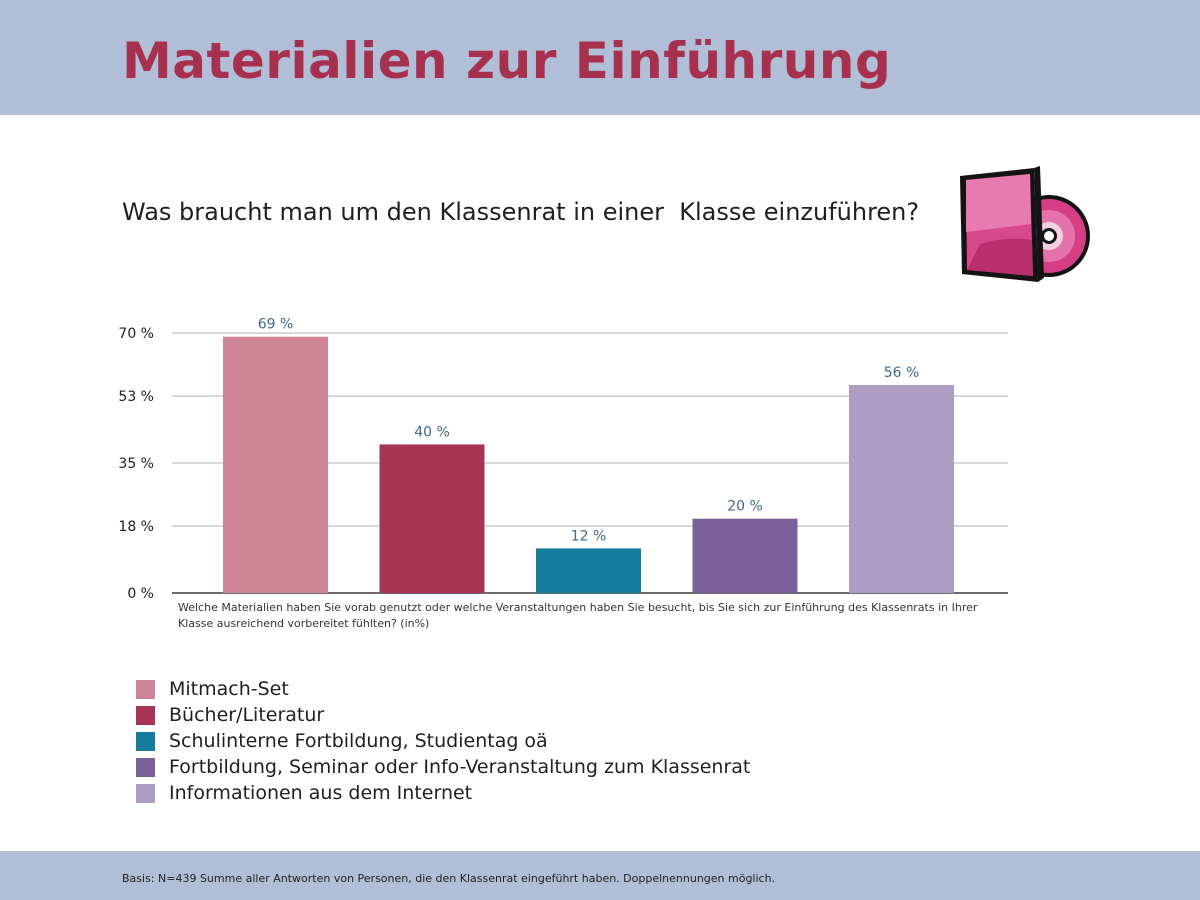 The width and height of the screenshot is (1200, 900). What do you see at coordinates (136, 527) in the screenshot?
I see `y-tick-label: 18 %` at bounding box center [136, 527].